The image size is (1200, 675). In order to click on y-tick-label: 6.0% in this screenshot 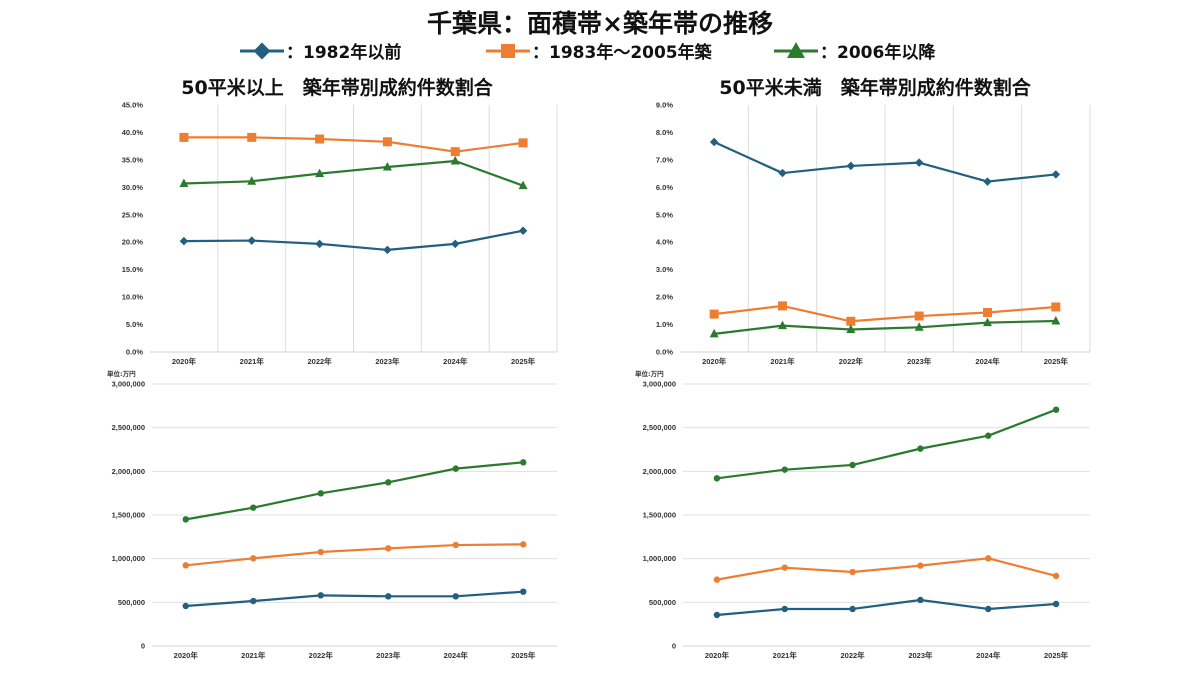, I will do `click(664, 187)`.